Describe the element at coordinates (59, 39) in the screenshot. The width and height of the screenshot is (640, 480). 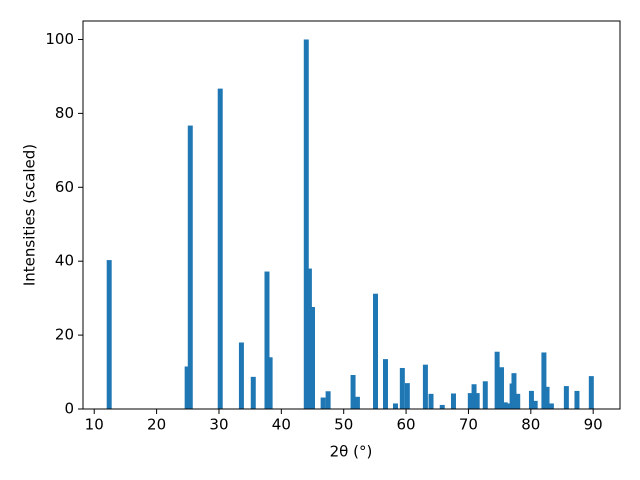
I see `y-tick-label: 100` at that location.